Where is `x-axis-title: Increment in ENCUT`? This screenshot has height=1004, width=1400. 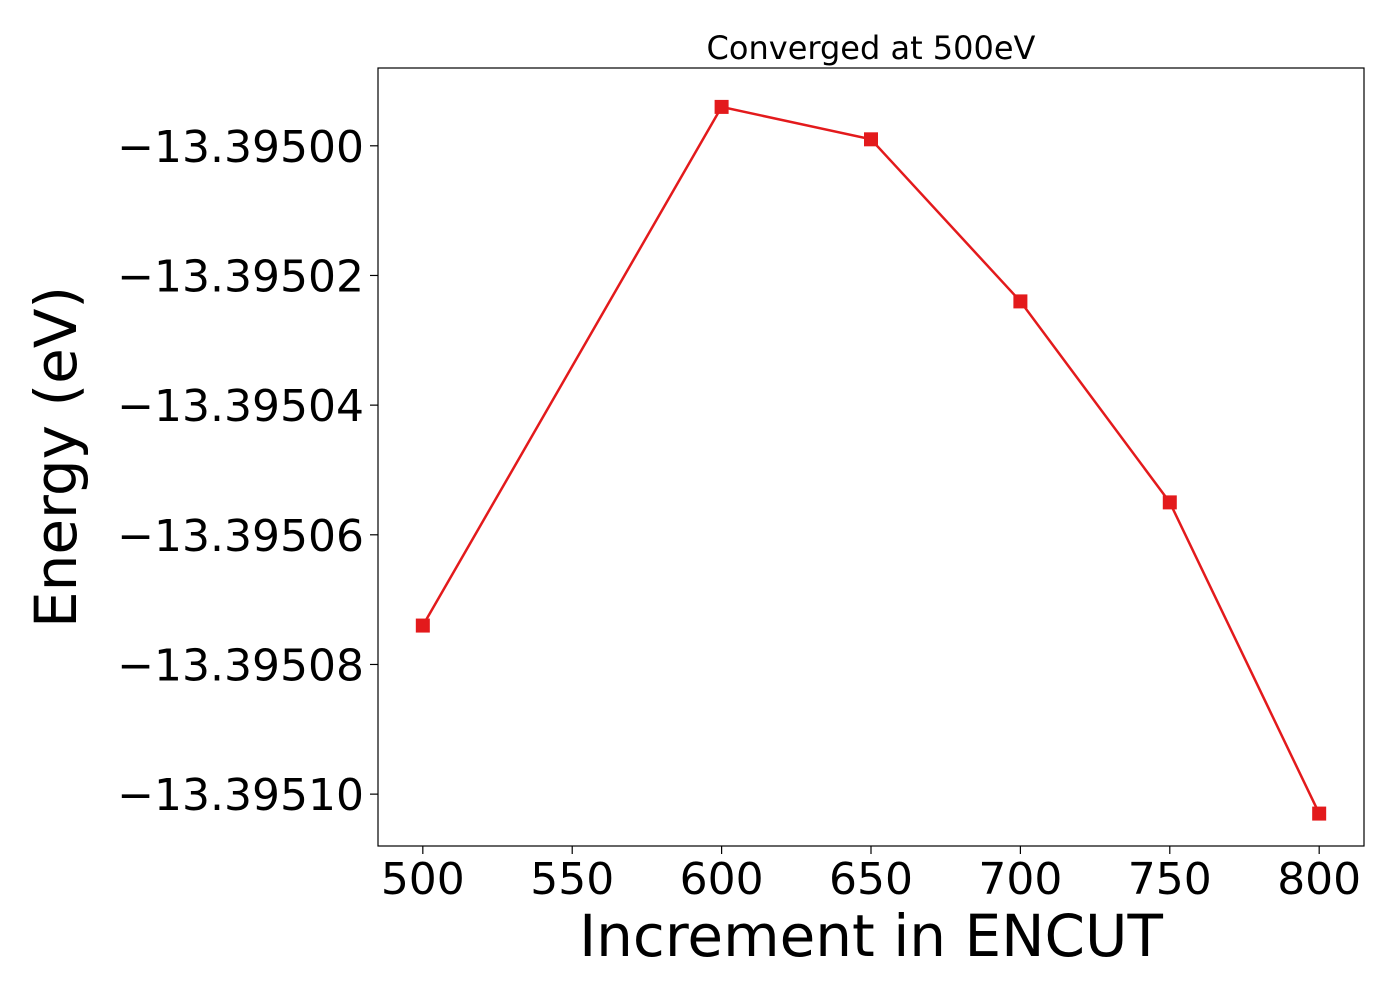
x-axis-title: Increment in ENCUT is located at coordinates (871, 936).